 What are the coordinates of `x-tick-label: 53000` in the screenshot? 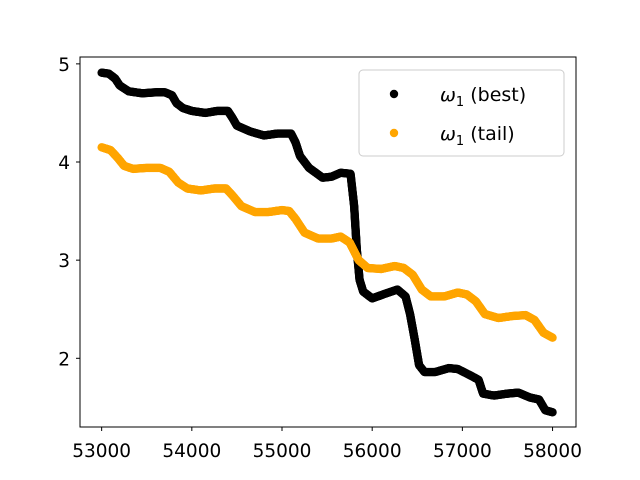 It's located at (101, 451).